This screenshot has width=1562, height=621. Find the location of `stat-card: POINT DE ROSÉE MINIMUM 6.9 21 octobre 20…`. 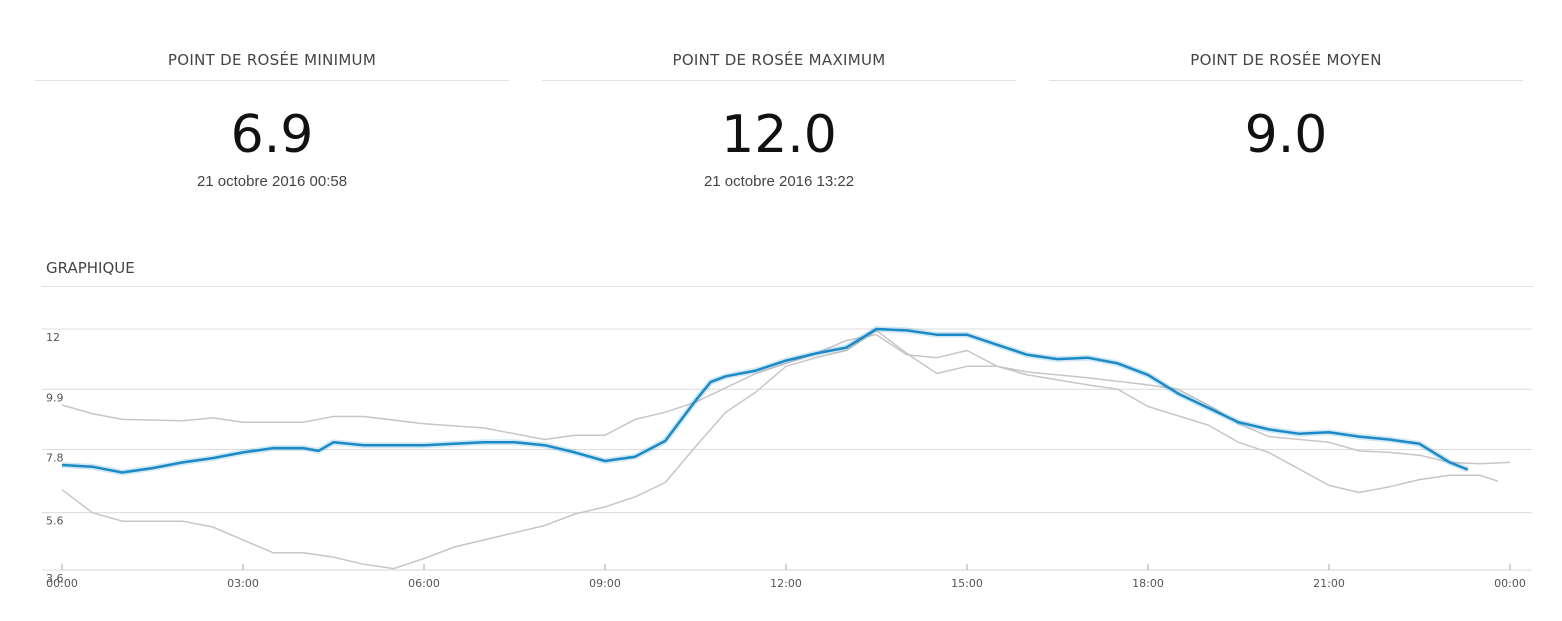

stat-card: POINT DE ROSÉE MINIMUM 6.9 21 octobre 20… is located at coordinates (272, 115).